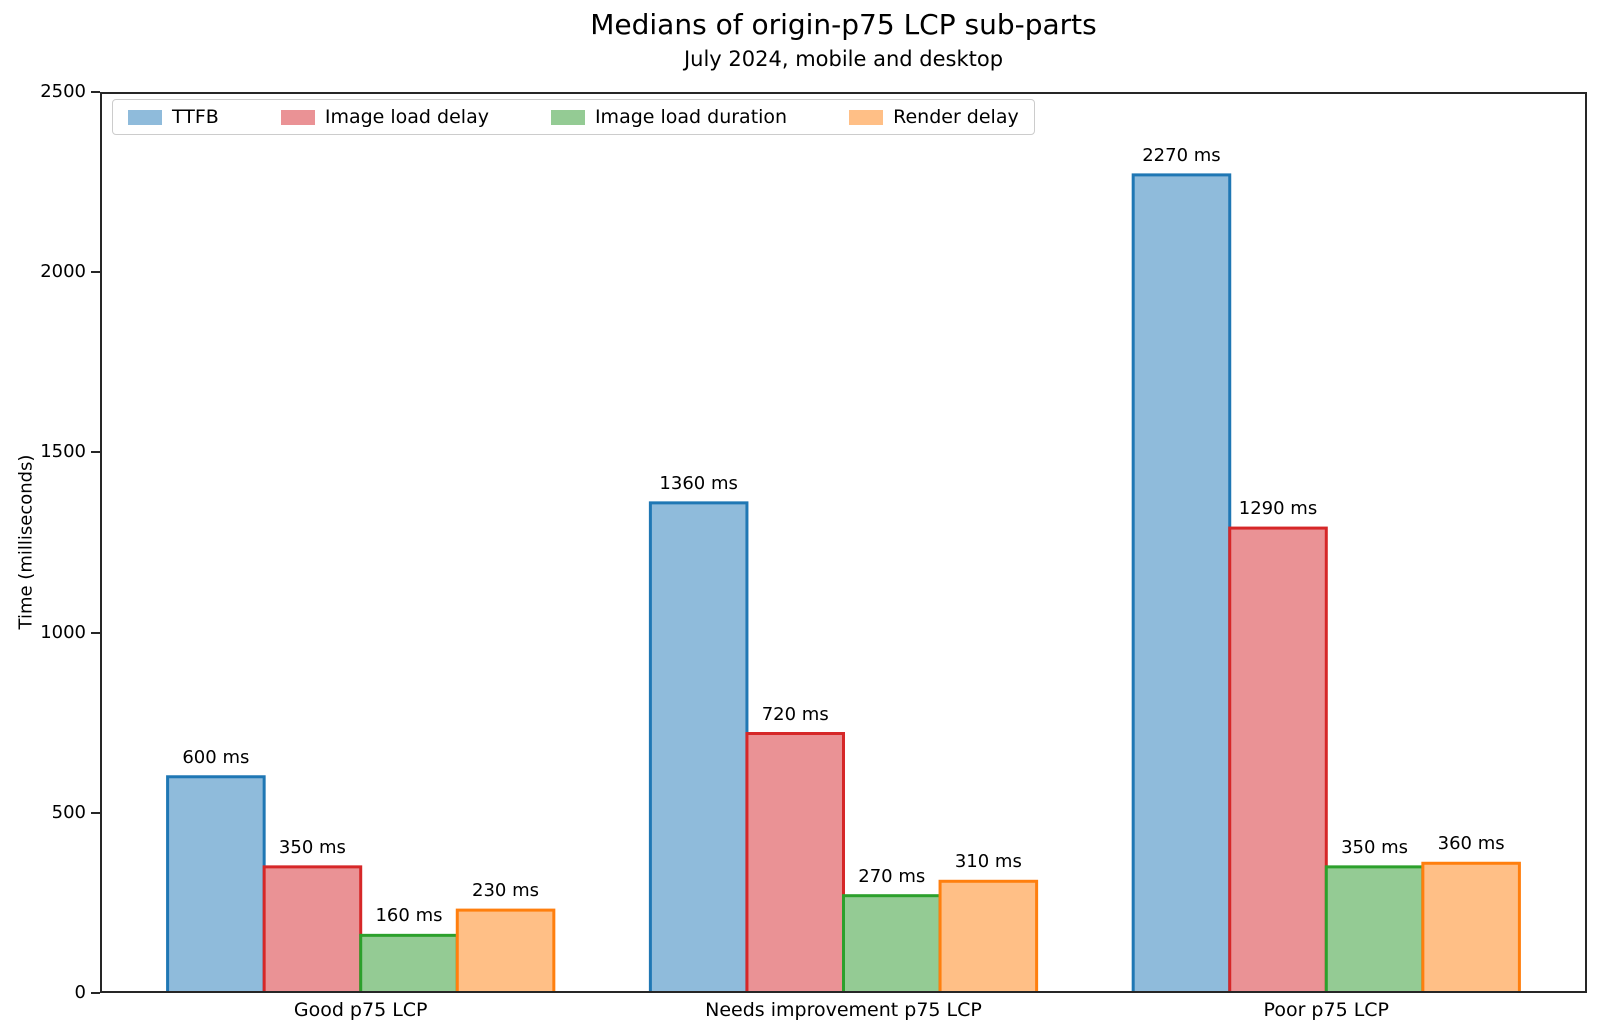 This screenshot has width=1600, height=1032. I want to click on legend-item-image-load-duration: Image load duration, so click(669, 117).